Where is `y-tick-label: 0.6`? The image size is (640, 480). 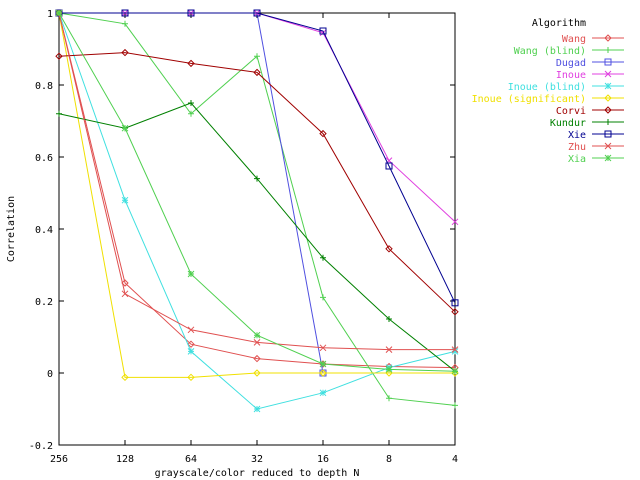
y-tick-label: 0.6 is located at coordinates (44, 158).